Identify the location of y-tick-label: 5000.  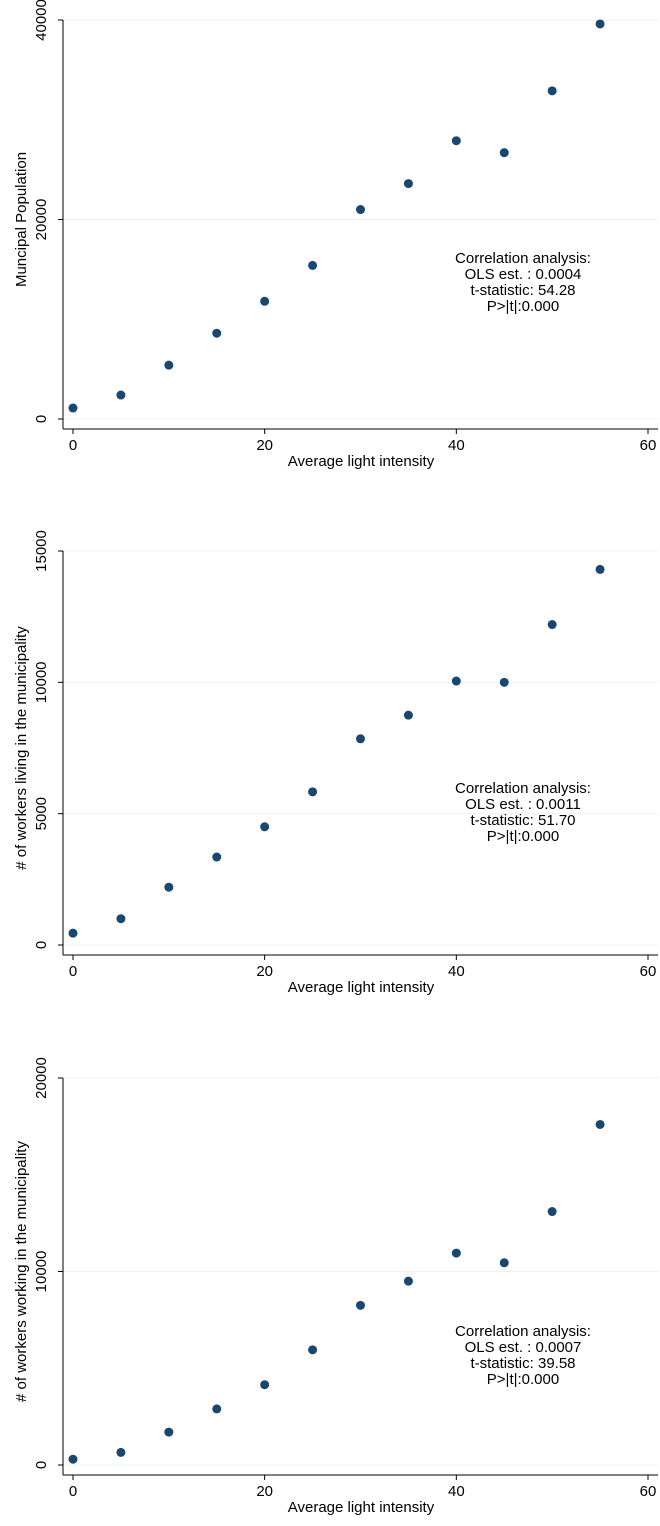
(41, 813).